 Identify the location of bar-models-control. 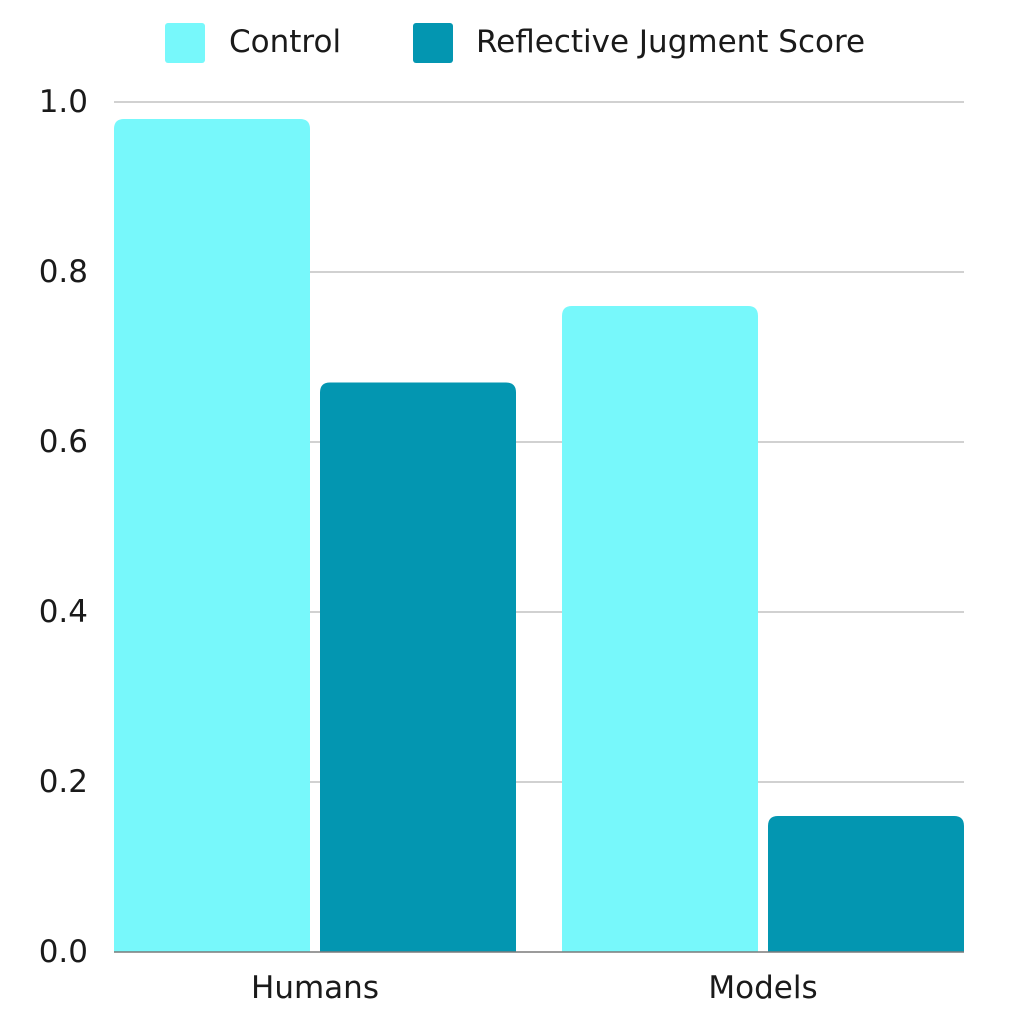
(660, 629).